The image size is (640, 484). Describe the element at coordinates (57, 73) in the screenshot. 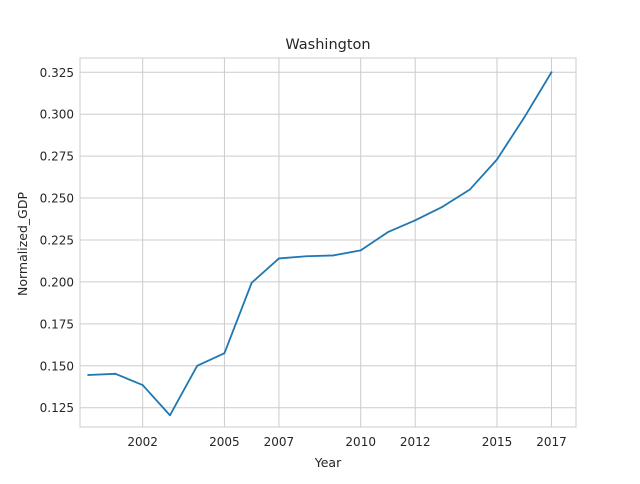

I see `y-tick-label: 0.325` at that location.